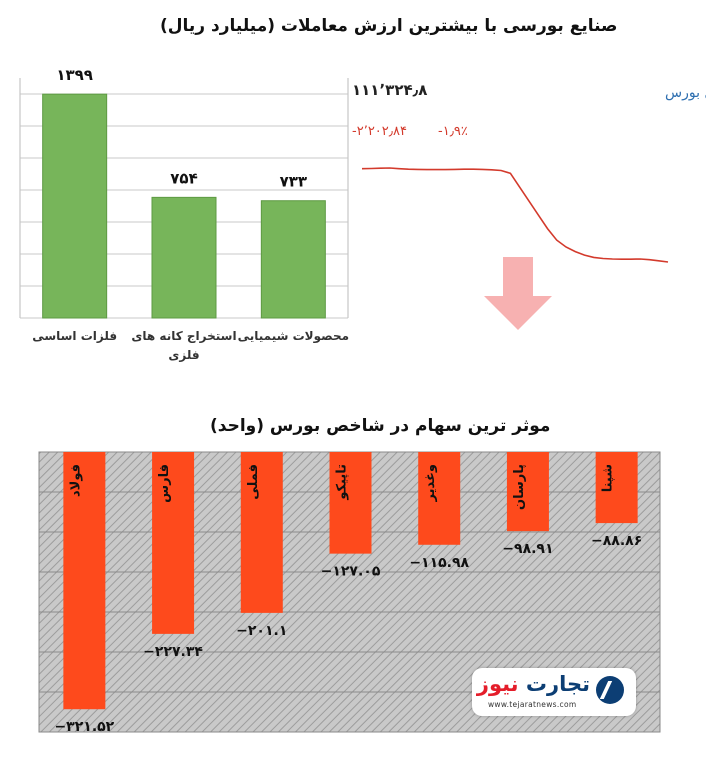 The height and width of the screenshot is (776, 706). What do you see at coordinates (253, 482) in the screenshot?
I see `category-label: فملی` at bounding box center [253, 482].